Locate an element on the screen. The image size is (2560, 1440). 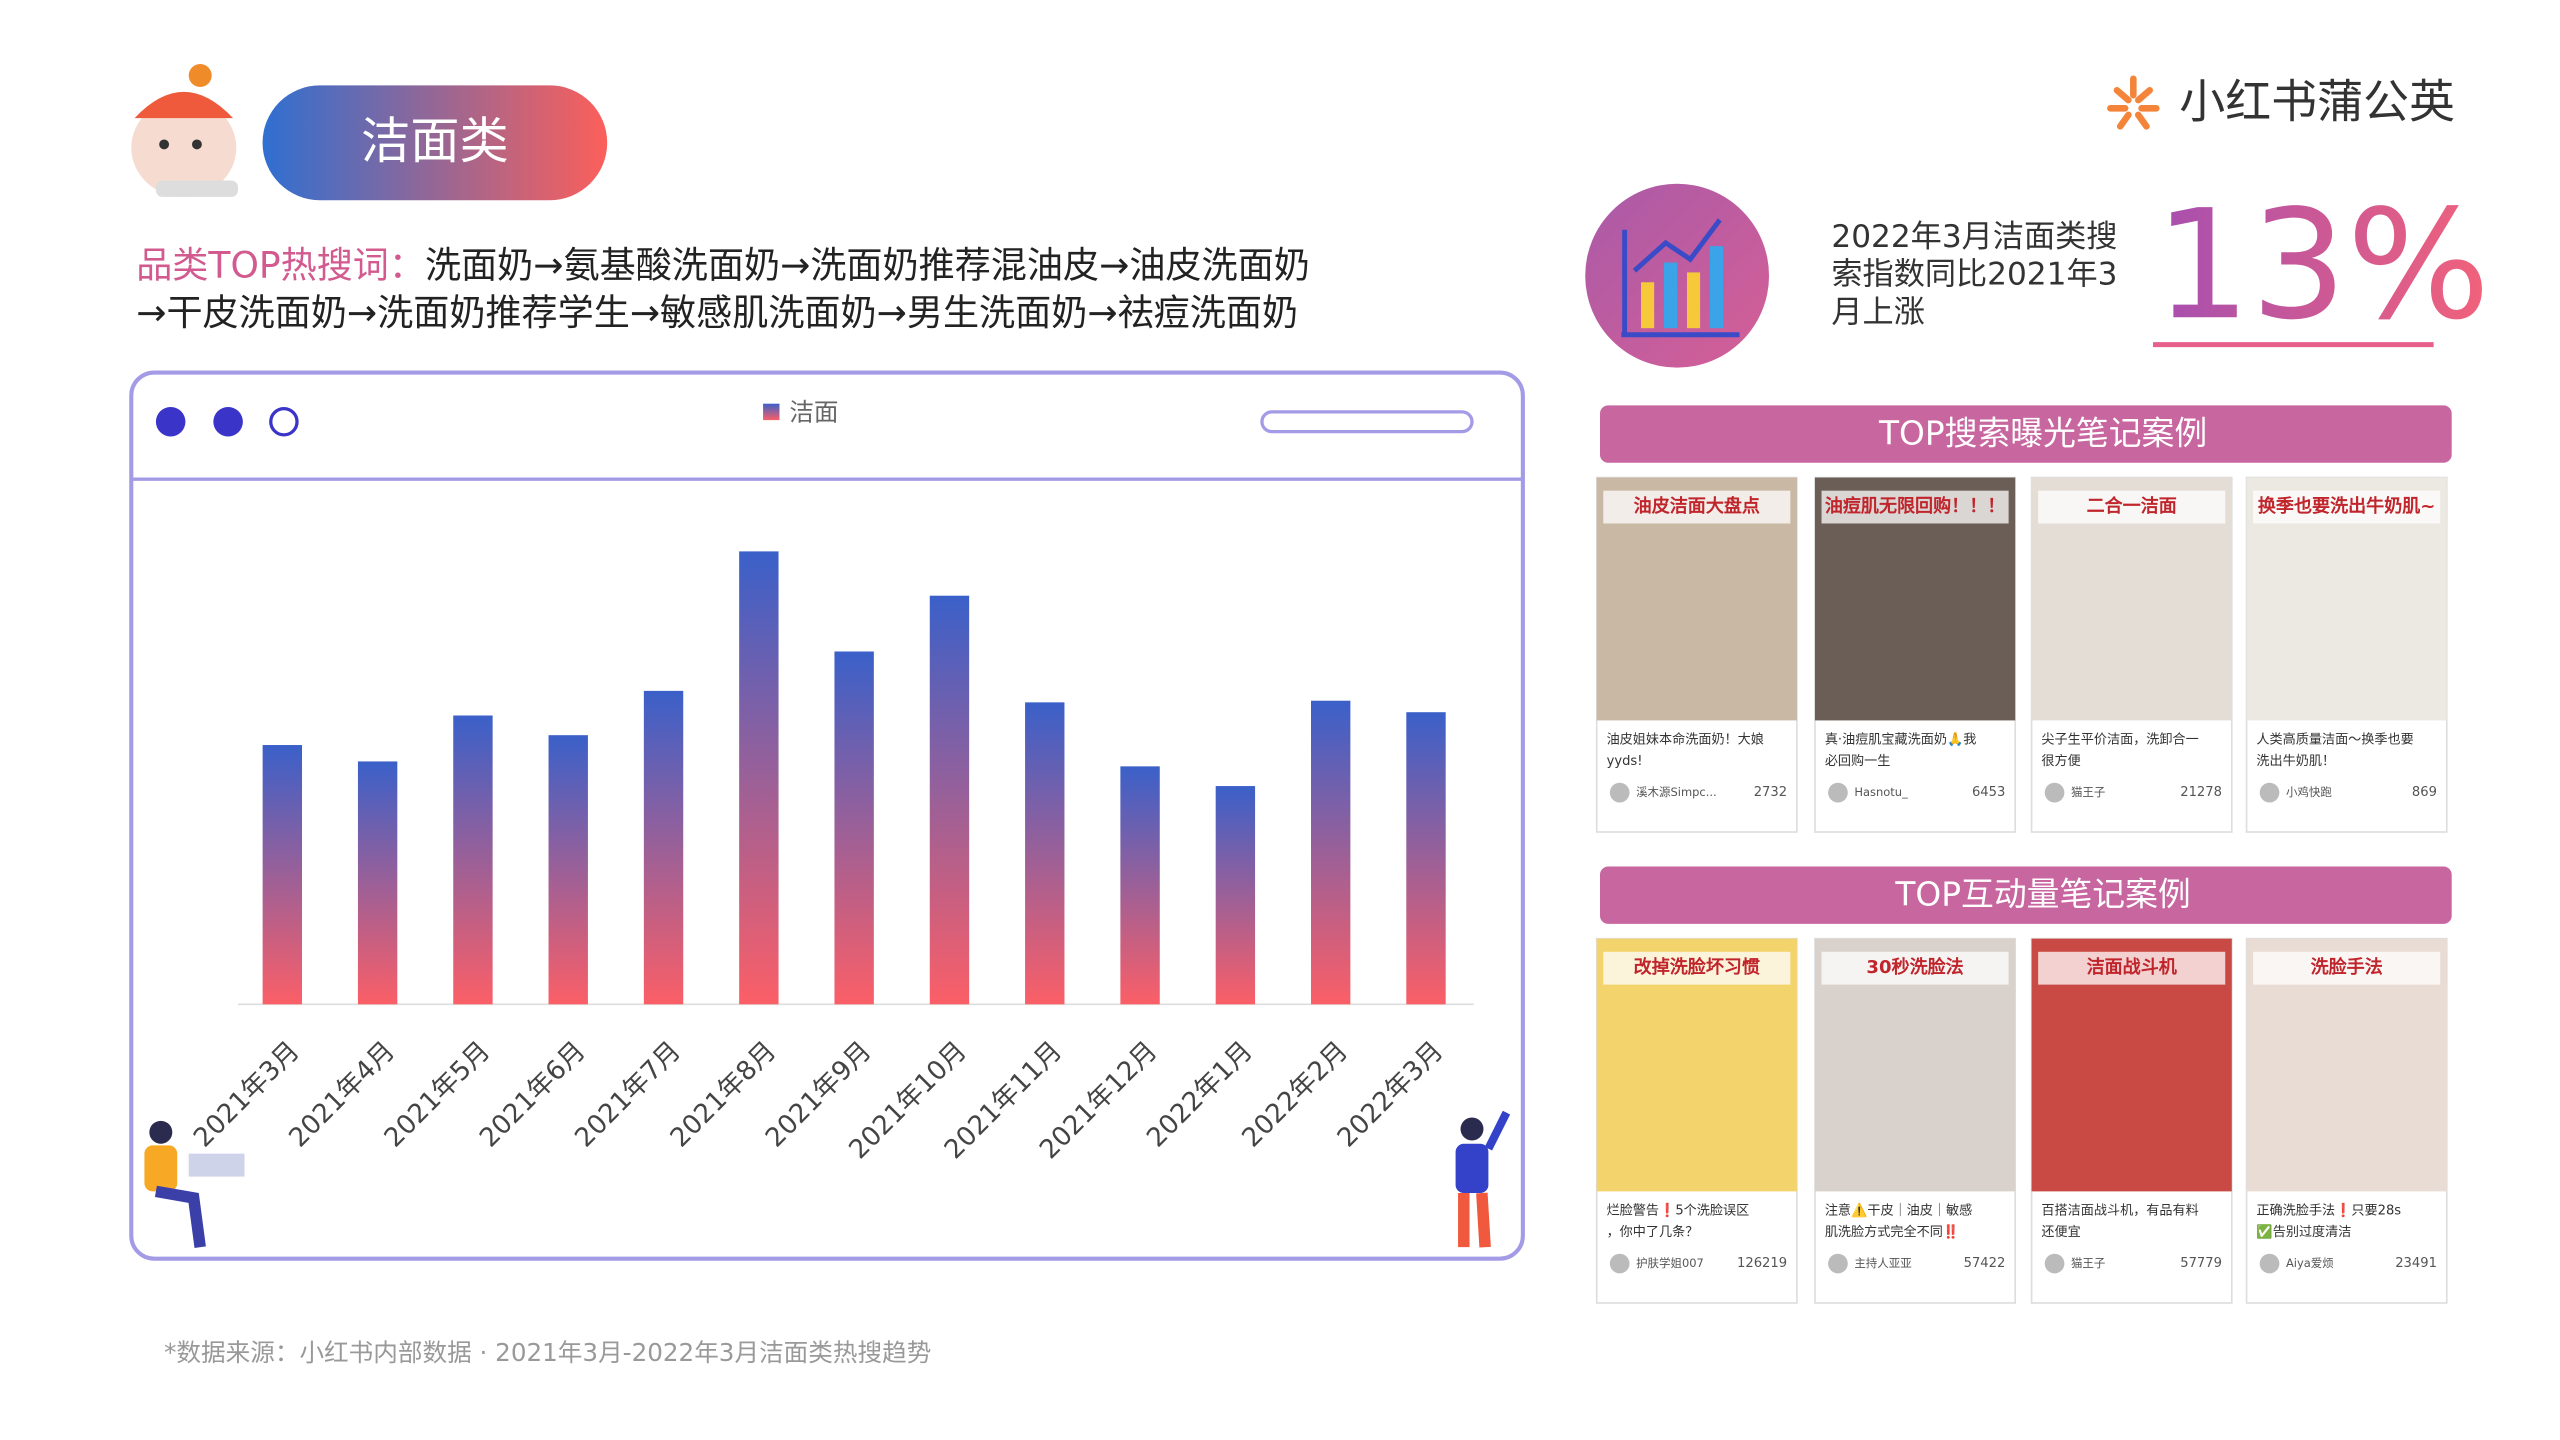
note-caption: 百搭洁面战斗机，有品有料 is located at coordinates (2119, 1210).